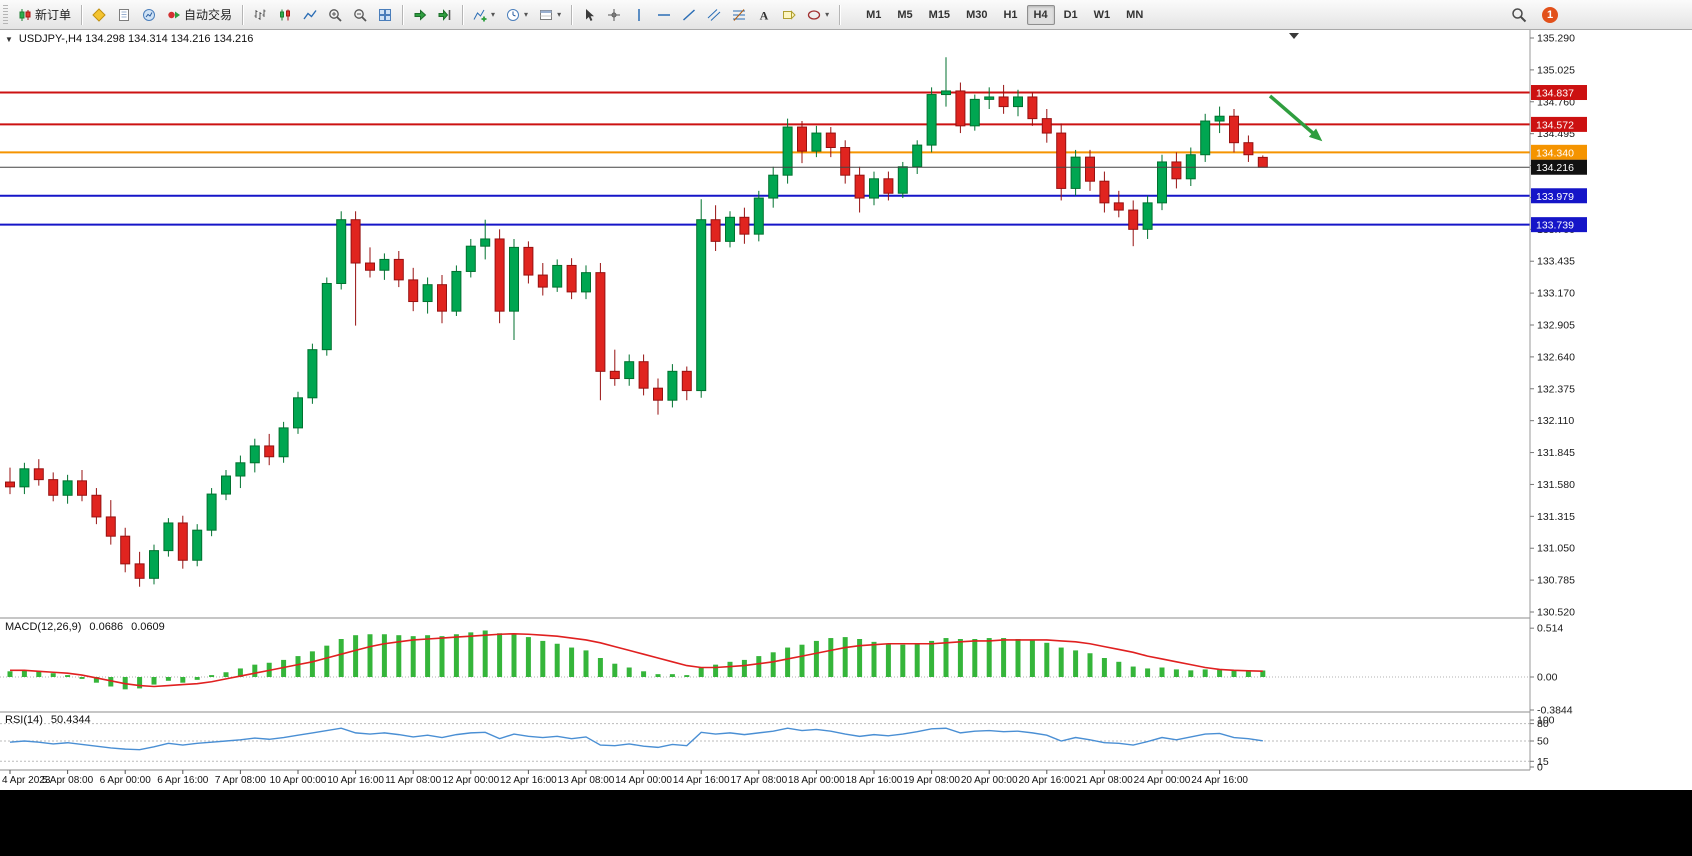 The image size is (1692, 856). I want to click on templates-button: ▾, so click(550, 15).